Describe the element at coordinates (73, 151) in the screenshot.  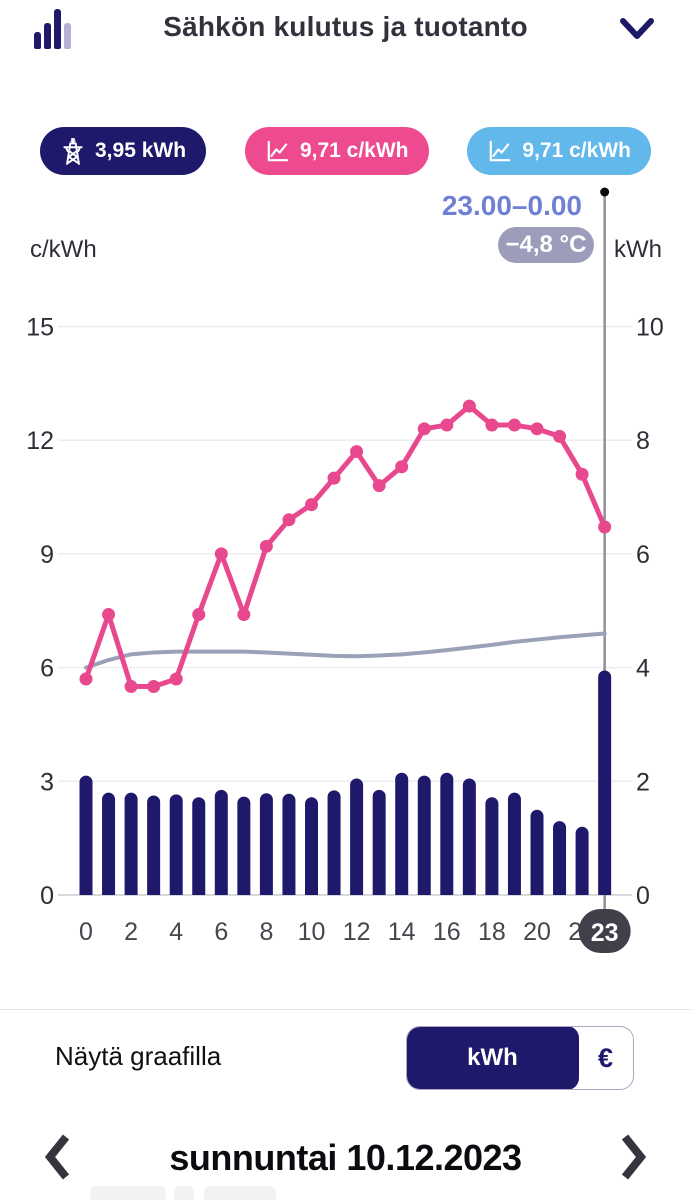
I see `pylon-icon` at that location.